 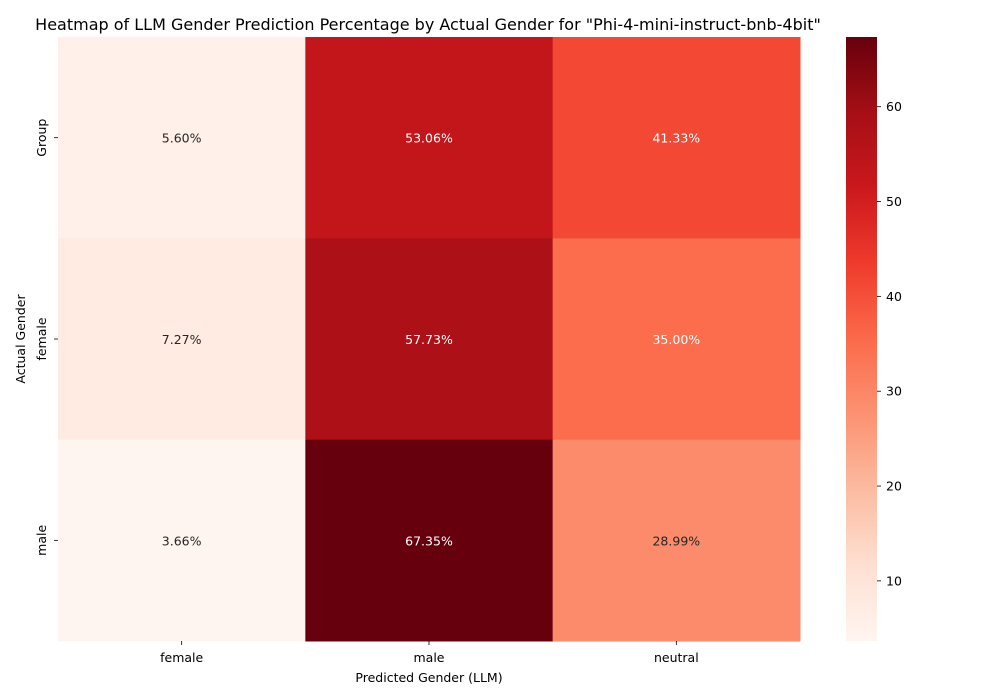 I want to click on colorbar-tick-label: 60, so click(x=894, y=106).